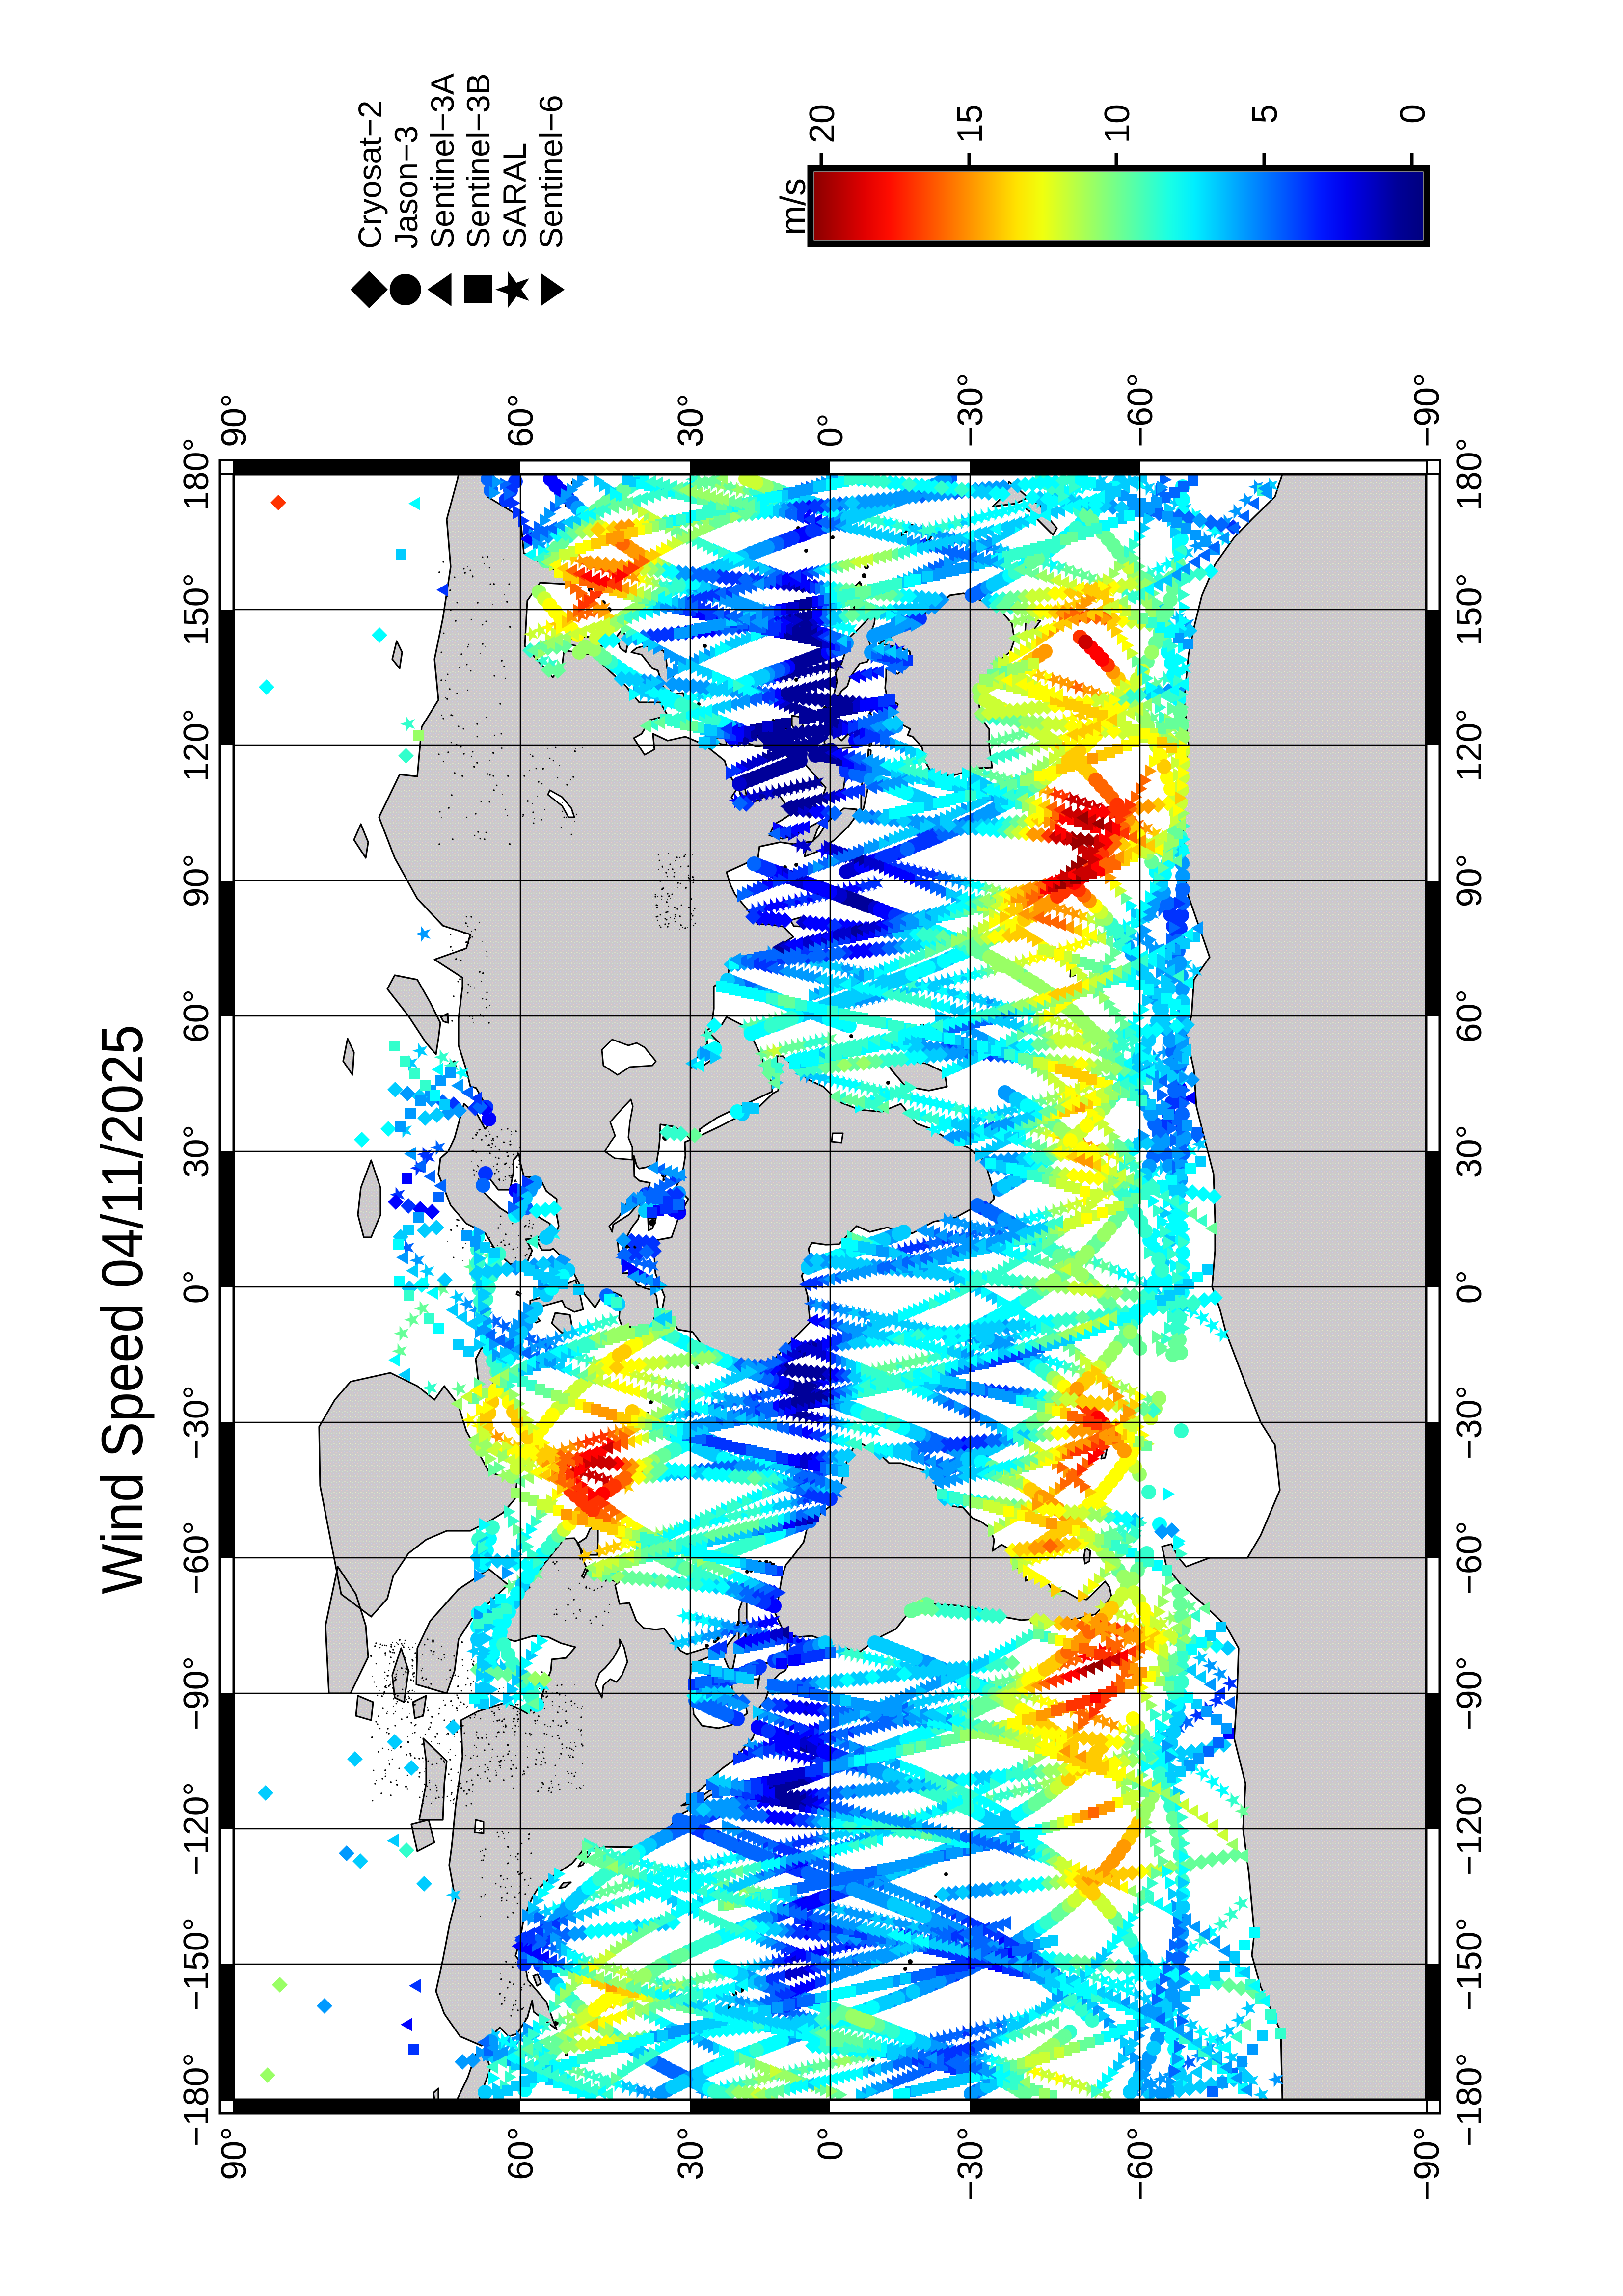  What do you see at coordinates (793, 206) in the screenshot?
I see `svg-text: m/s` at bounding box center [793, 206].